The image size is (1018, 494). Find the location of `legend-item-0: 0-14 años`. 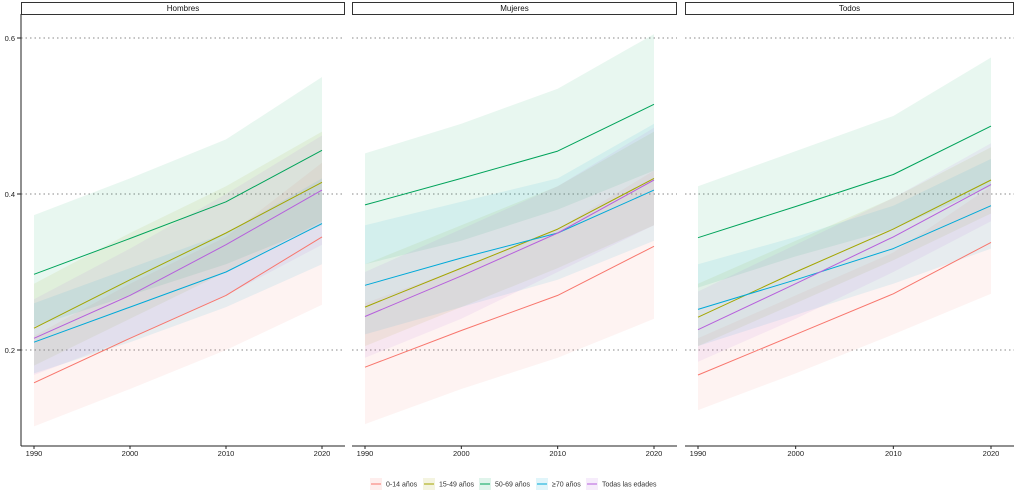

legend-item-0: 0-14 años is located at coordinates (394, 484).